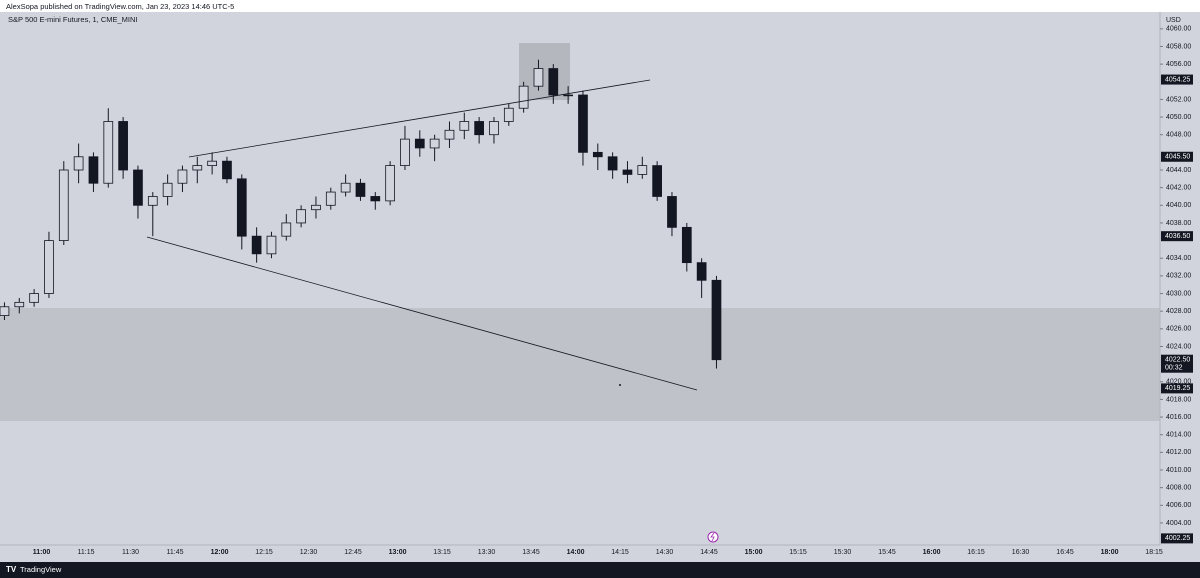 The height and width of the screenshot is (578, 1200). Describe the element at coordinates (754, 552) in the screenshot. I see `x-tick-label: 15:00` at that location.